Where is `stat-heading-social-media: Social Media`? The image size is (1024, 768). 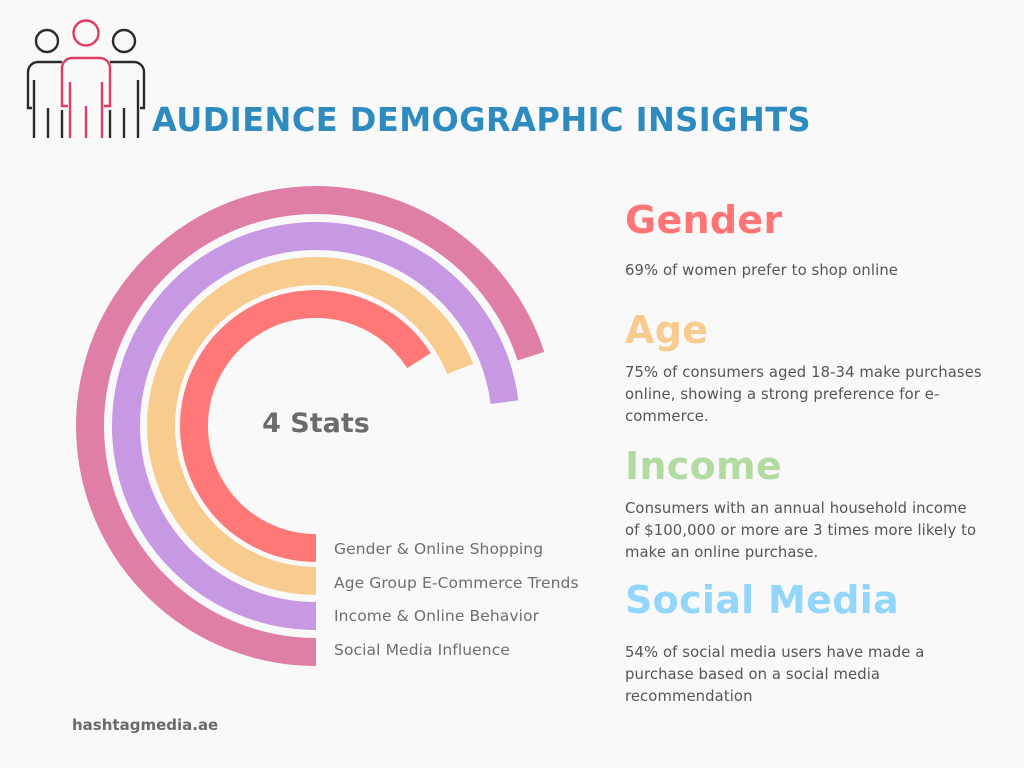 stat-heading-social-media: Social Media is located at coordinates (762, 600).